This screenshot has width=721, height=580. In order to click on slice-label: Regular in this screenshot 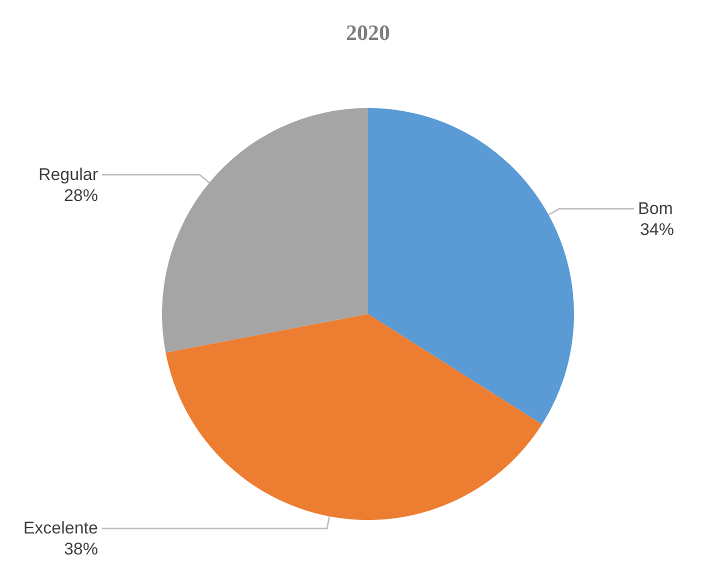, I will do `click(68, 174)`.